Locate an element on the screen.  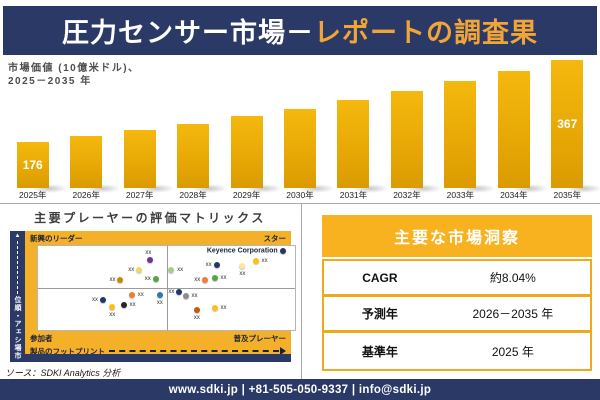
y-axis-label: 位順・アェシ場市 is located at coordinates (17, 328).